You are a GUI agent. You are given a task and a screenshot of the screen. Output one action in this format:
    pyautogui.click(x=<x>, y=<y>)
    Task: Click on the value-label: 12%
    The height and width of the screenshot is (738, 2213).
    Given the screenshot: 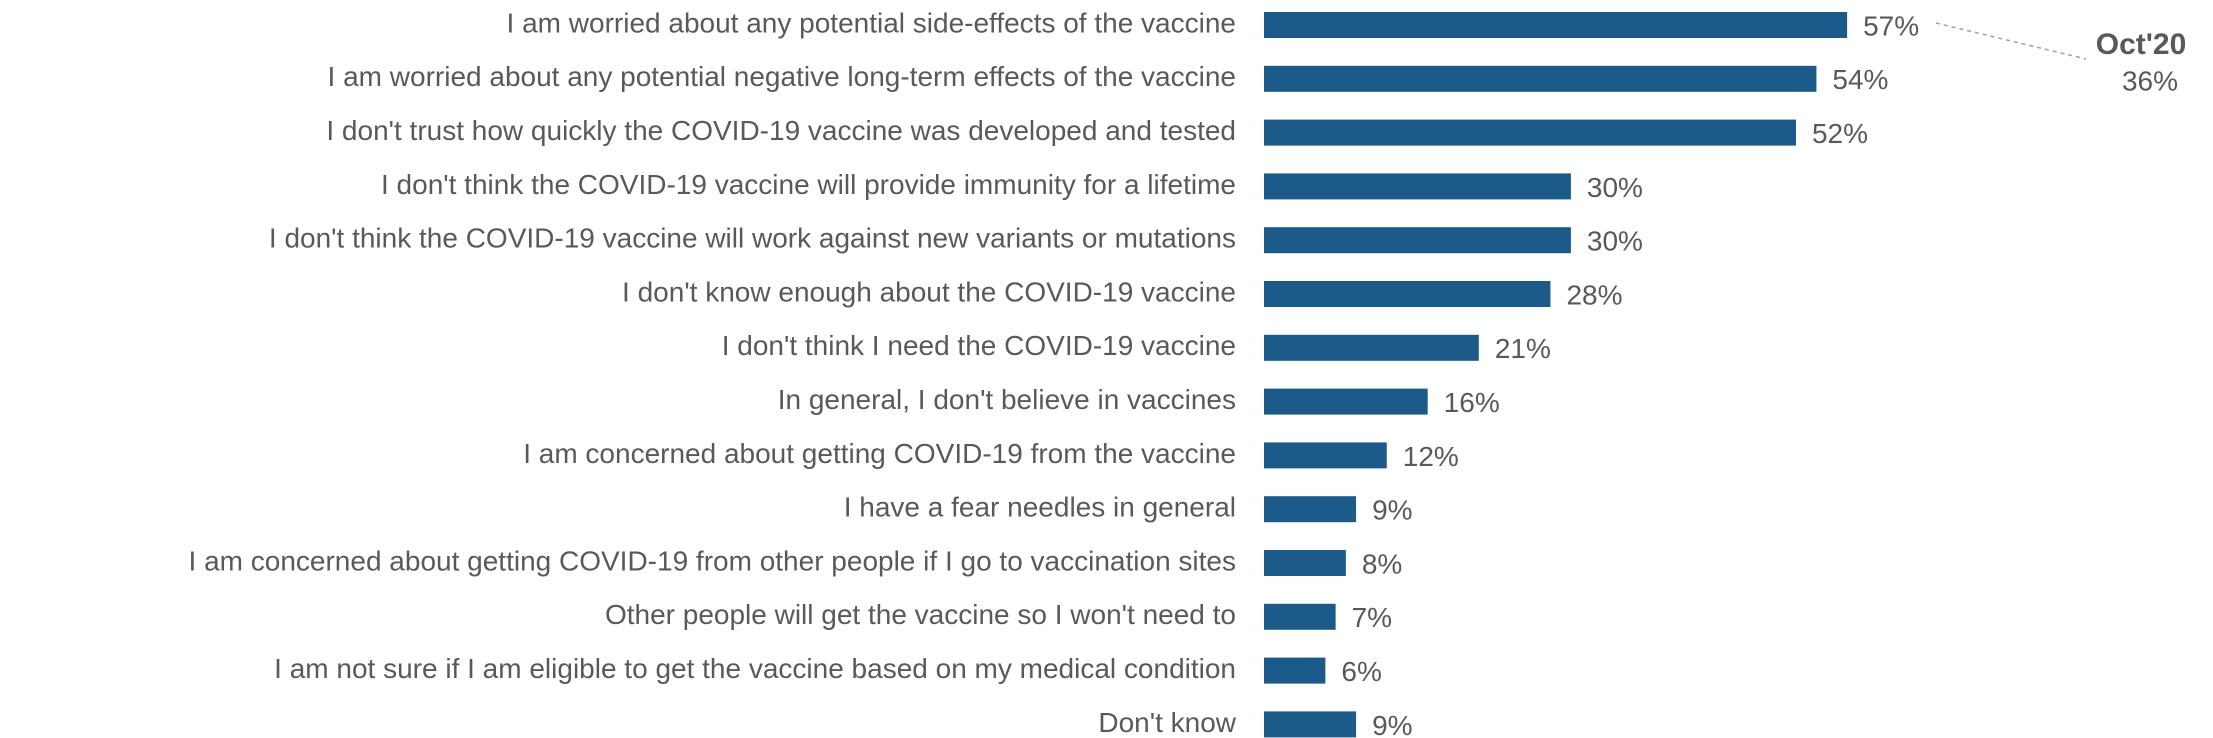 What is the action you would take?
    pyautogui.click(x=1431, y=456)
    